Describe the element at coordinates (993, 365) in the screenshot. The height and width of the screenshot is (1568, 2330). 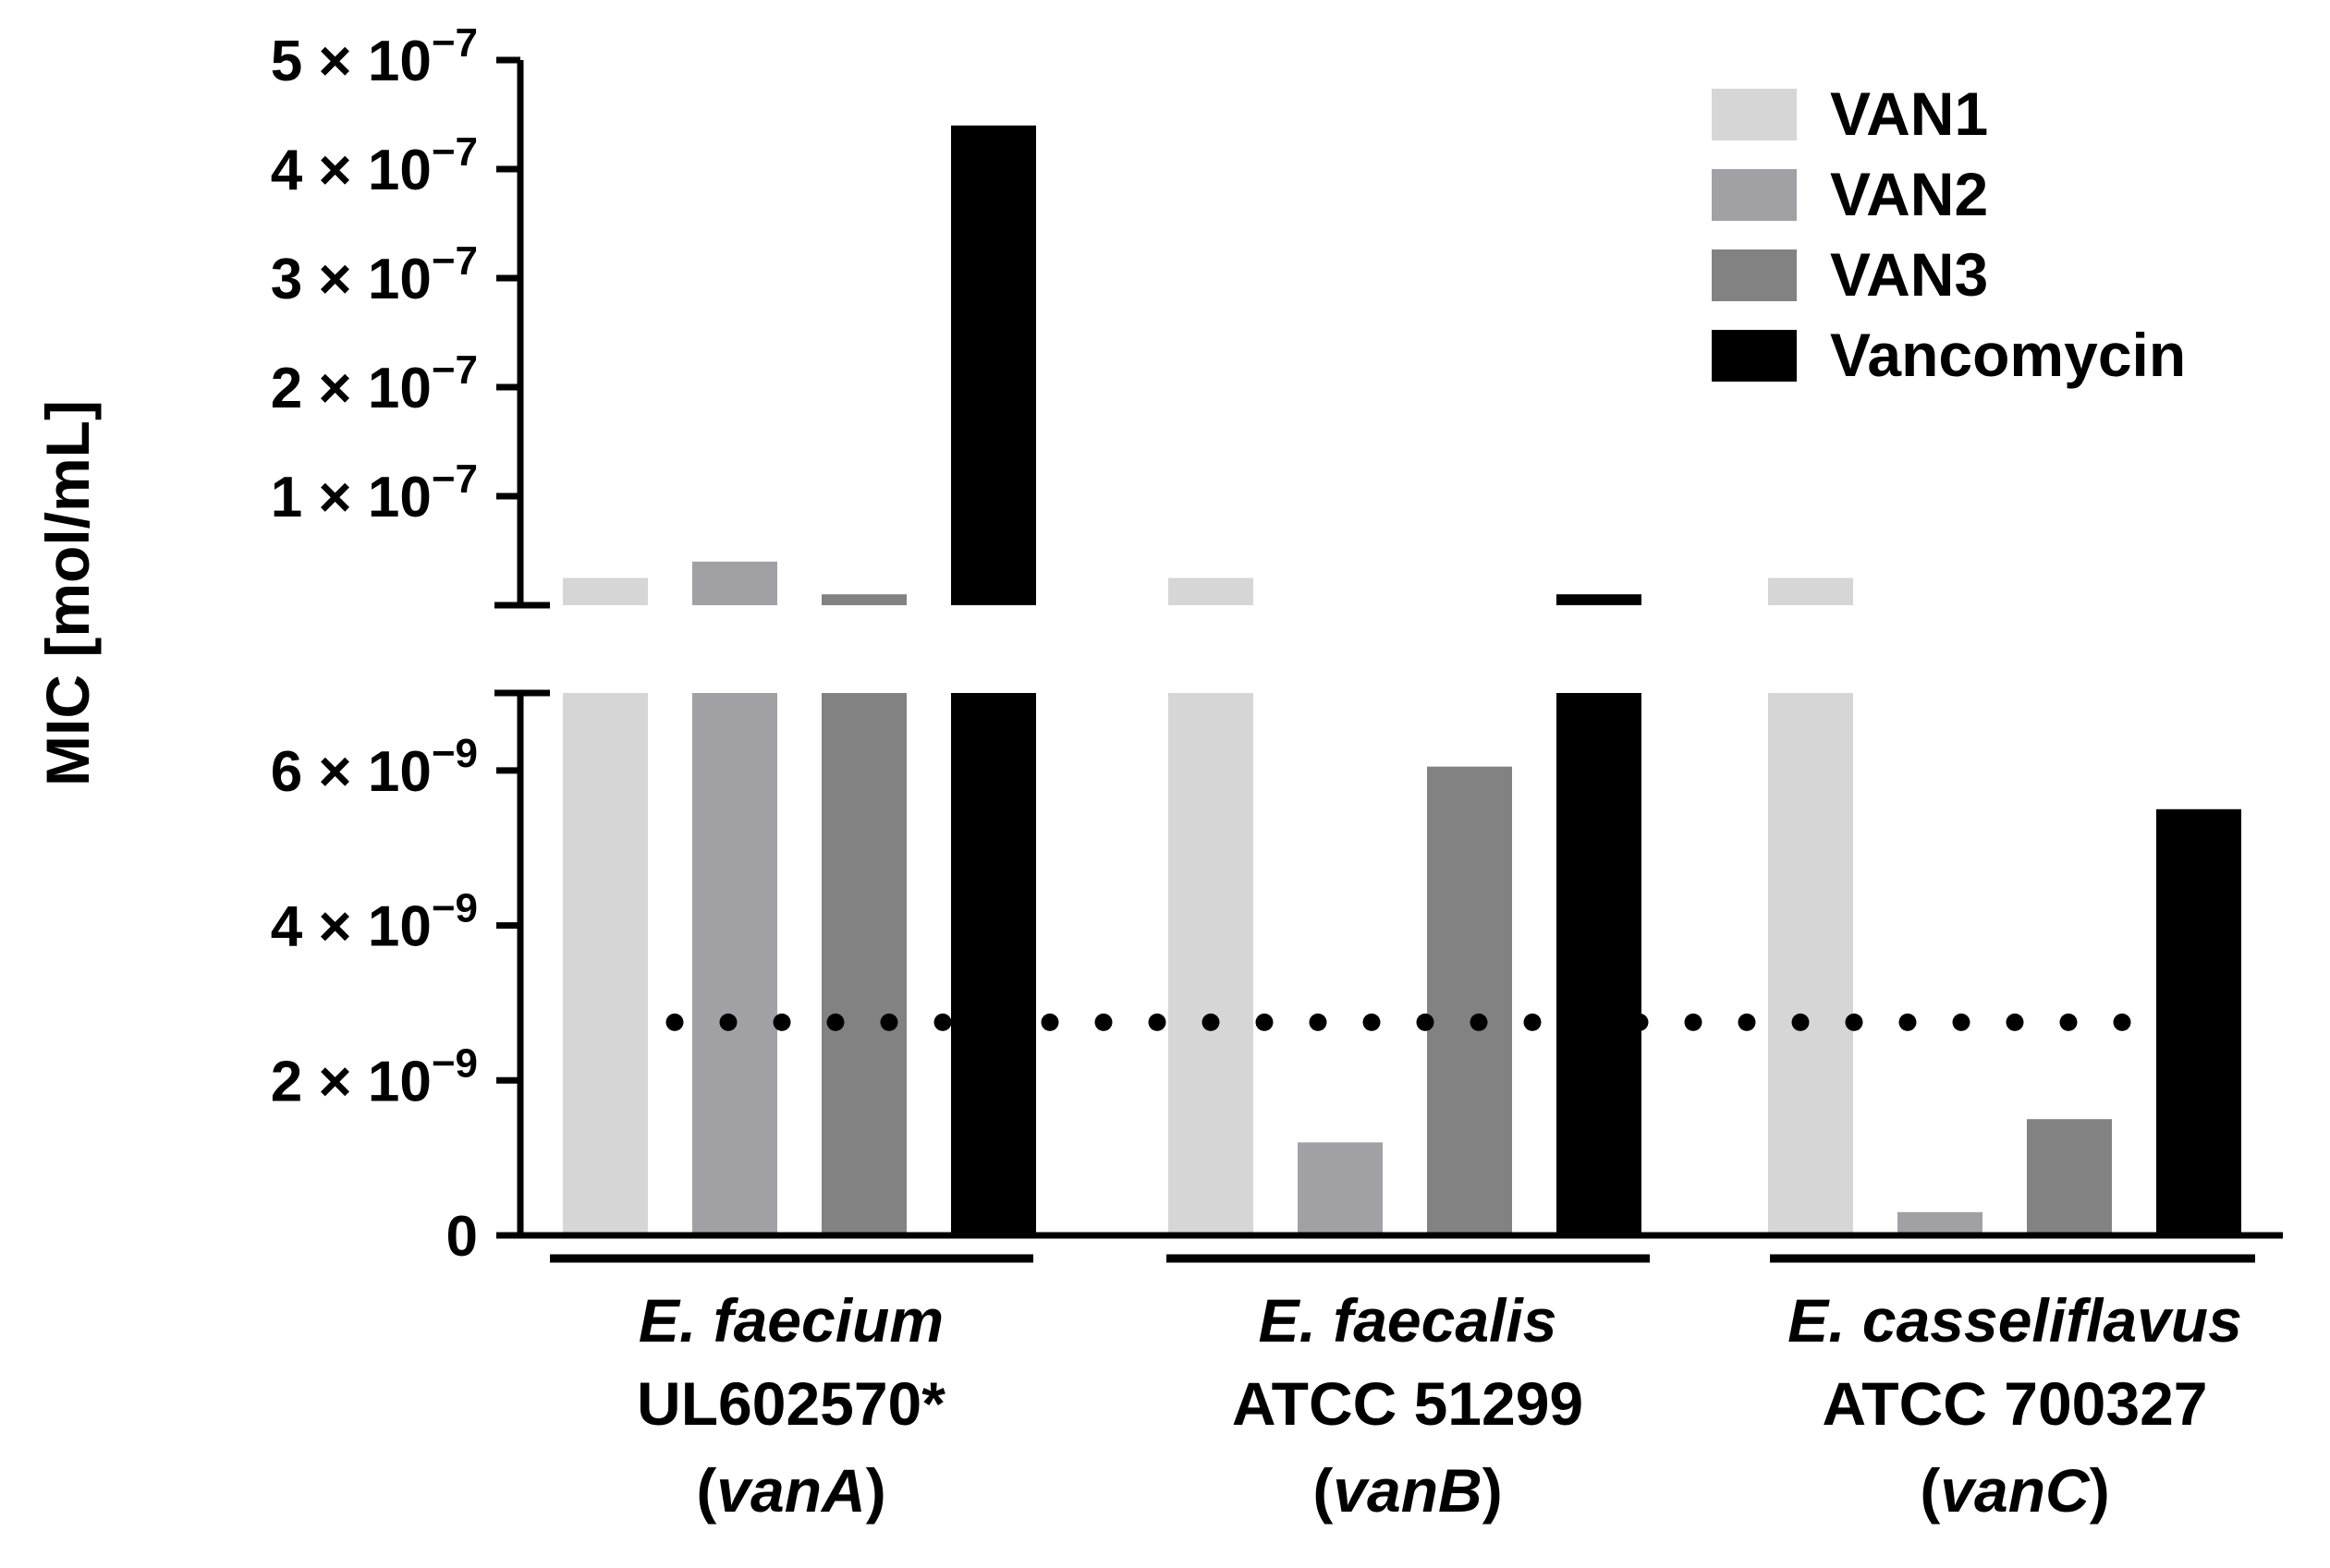
I see `bar-vancomycin-group1-upper` at that location.